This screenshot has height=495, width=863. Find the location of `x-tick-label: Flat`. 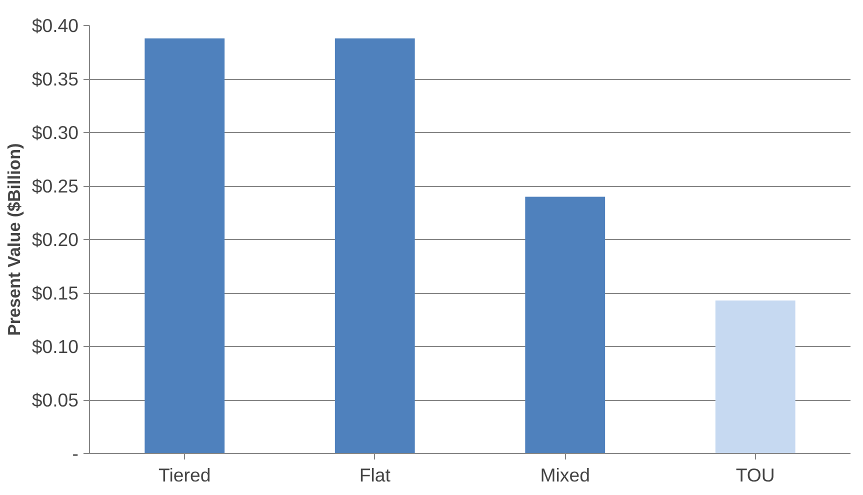

x-tick-label: Flat is located at coordinates (375, 475).